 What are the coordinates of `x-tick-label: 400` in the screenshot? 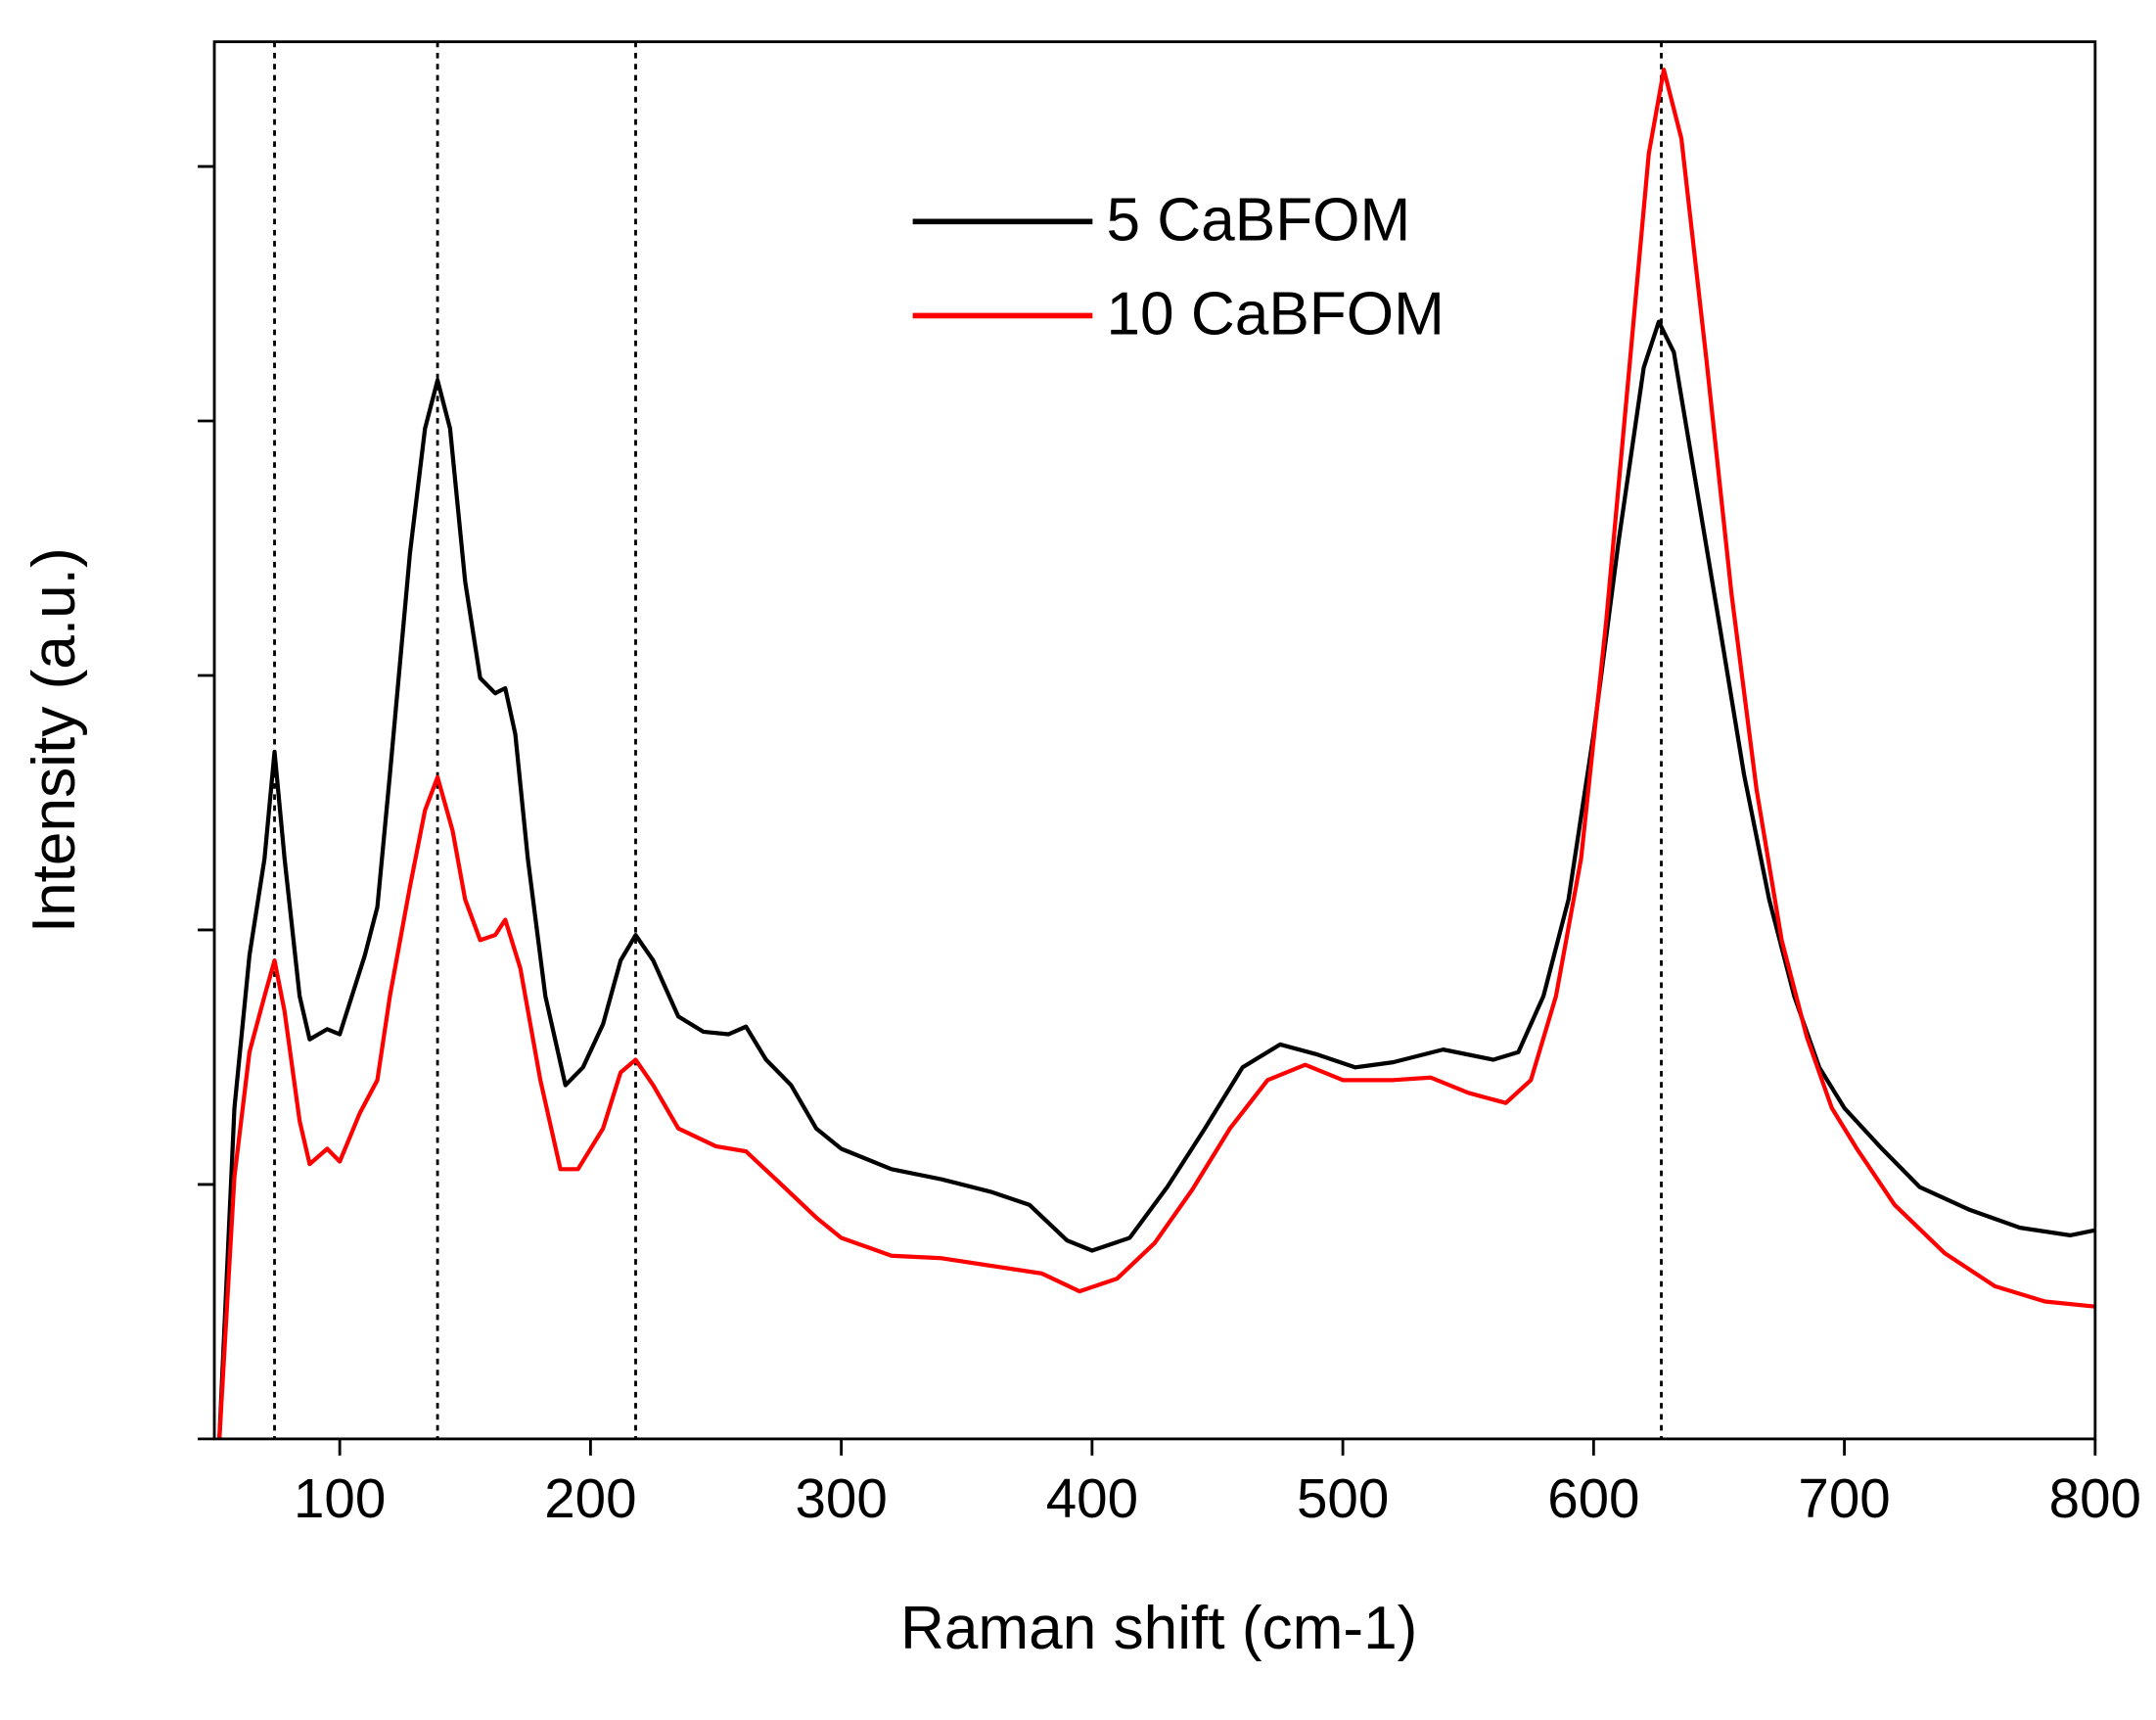 It's located at (1092, 1498).